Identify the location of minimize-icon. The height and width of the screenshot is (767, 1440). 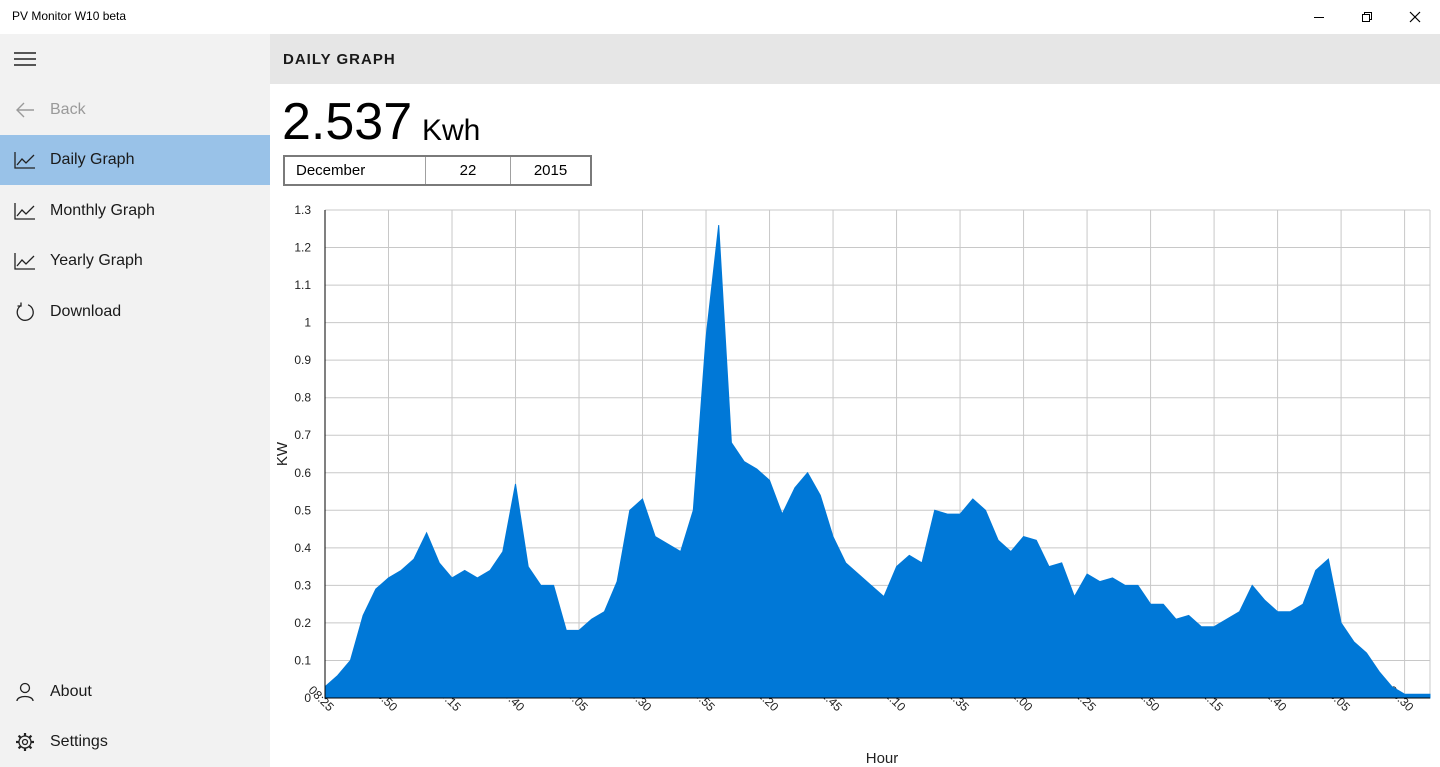
(1319, 17).